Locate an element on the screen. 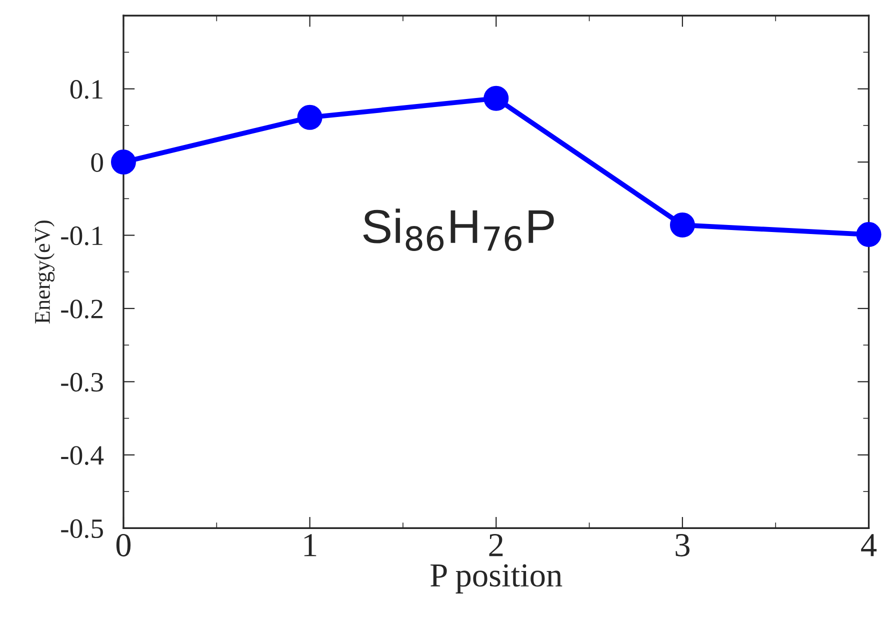 The height and width of the screenshot is (625, 882). y-axis-title: Energy(eV) is located at coordinates (44, 272).